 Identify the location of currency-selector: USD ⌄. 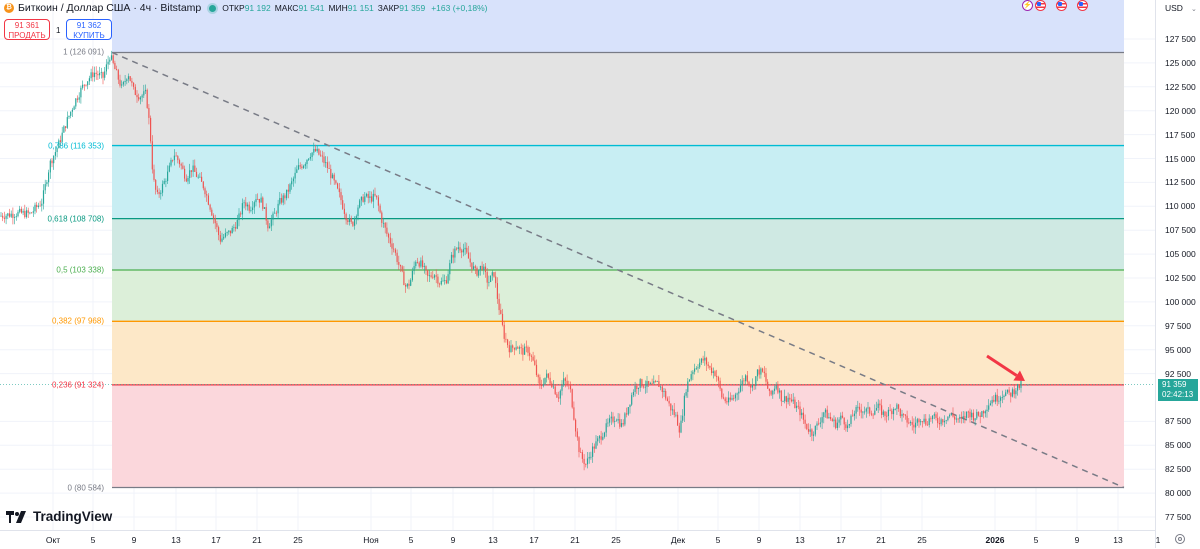
(1181, 8).